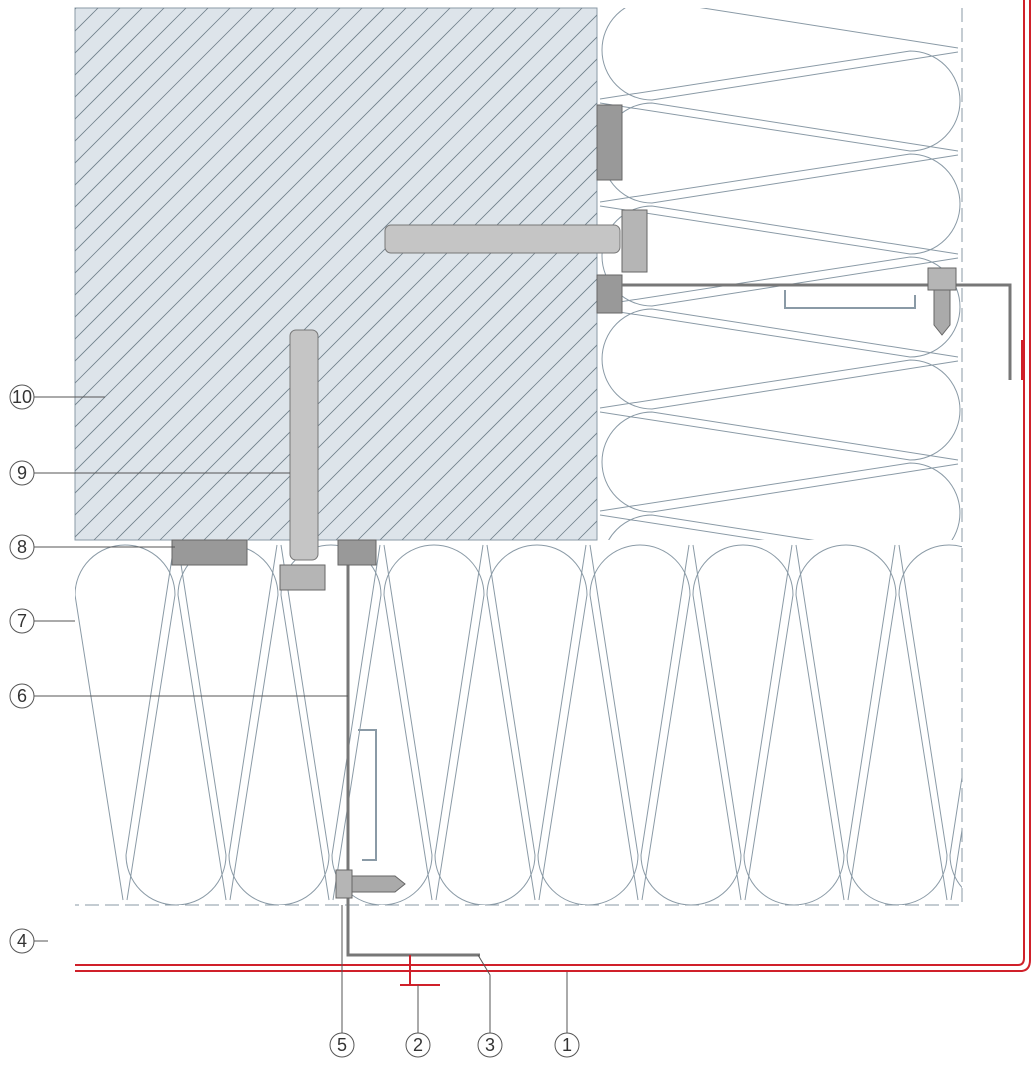 This screenshot has height=1068, width=1031. I want to click on callout-label: 5, so click(342, 1045).